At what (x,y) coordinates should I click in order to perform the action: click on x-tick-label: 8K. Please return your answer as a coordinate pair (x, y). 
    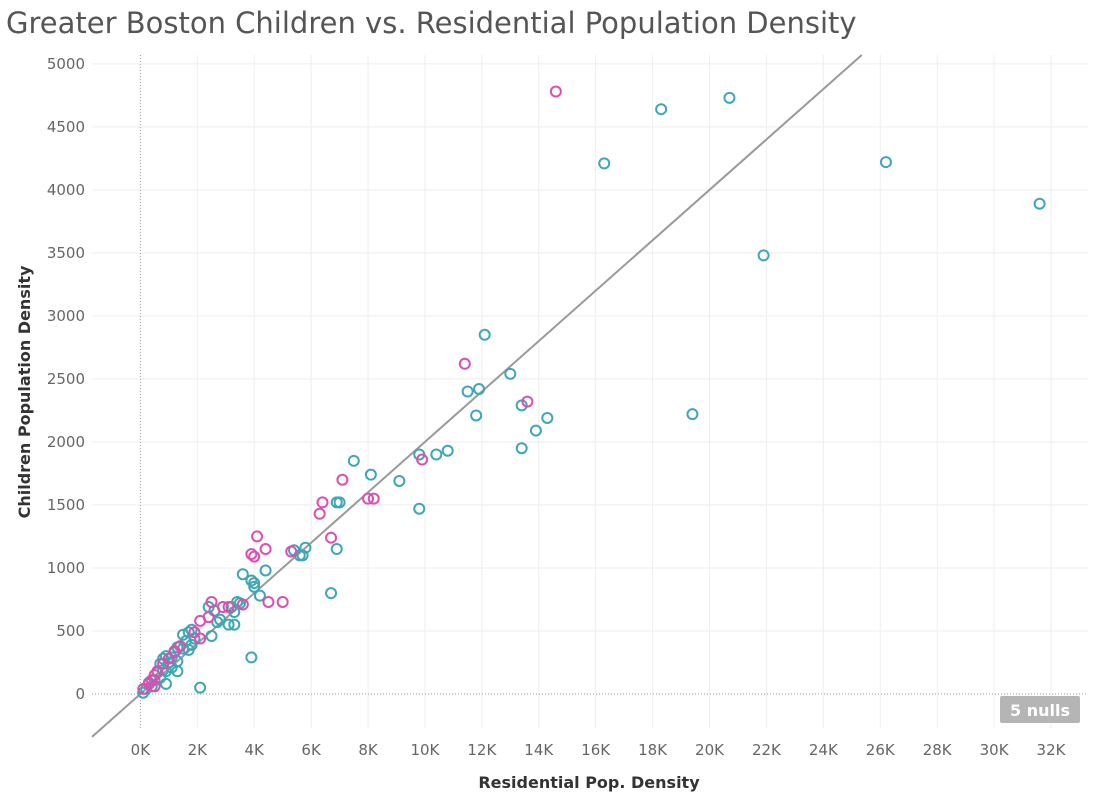
    Looking at the image, I should click on (368, 750).